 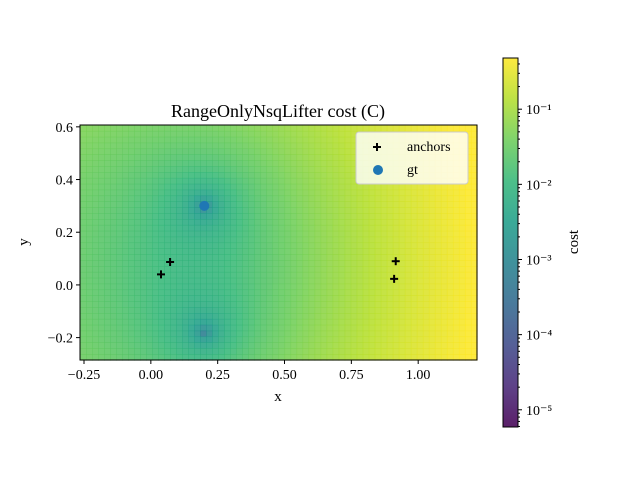 I want to click on colorbar-label: cost, so click(x=574, y=241).